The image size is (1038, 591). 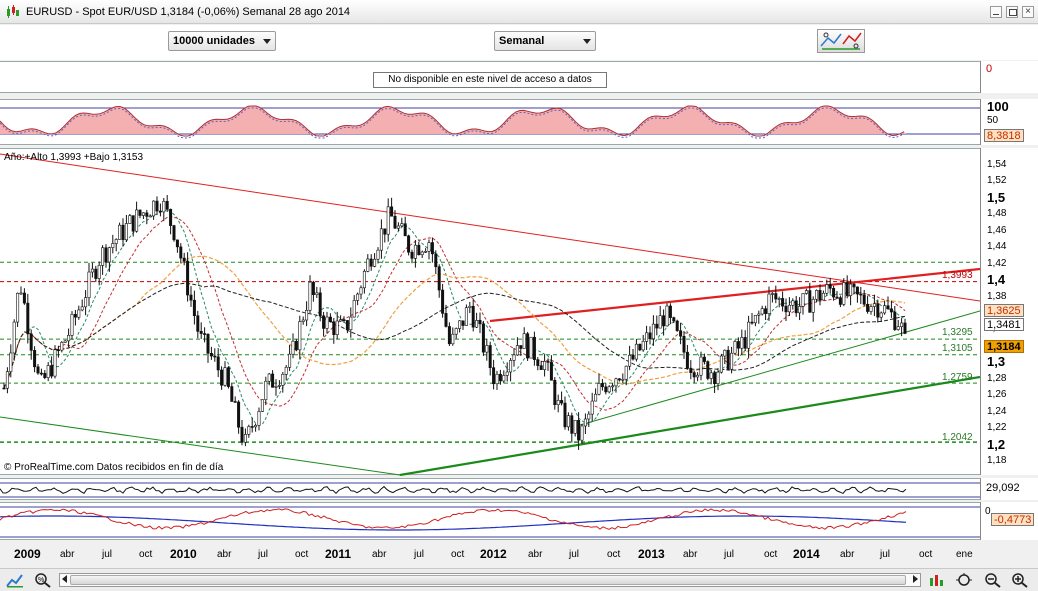 What do you see at coordinates (1004, 310) in the screenshot?
I see `price-tag-ma-fast: 1,3625` at bounding box center [1004, 310].